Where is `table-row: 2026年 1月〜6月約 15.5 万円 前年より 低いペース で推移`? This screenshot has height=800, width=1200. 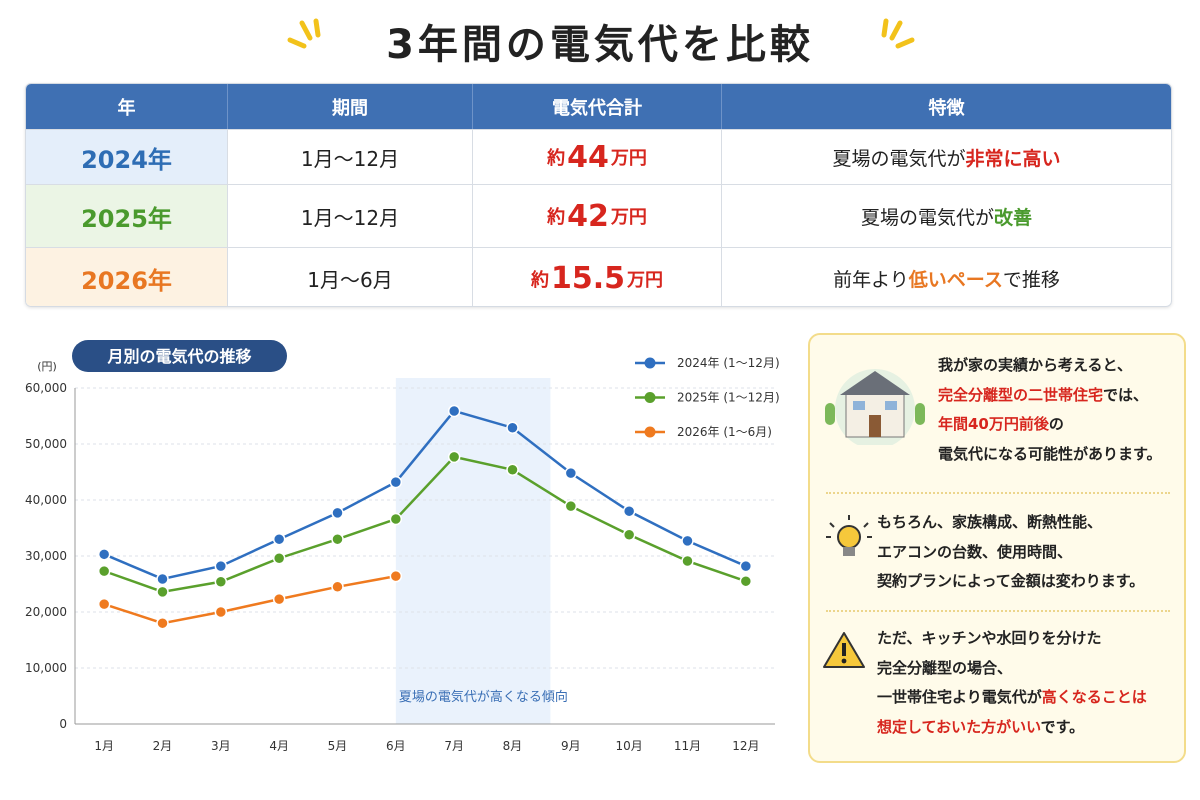 table-row: 2026年 1月〜6月約 15.5 万円 前年より 低いペース で推移 is located at coordinates (598, 276).